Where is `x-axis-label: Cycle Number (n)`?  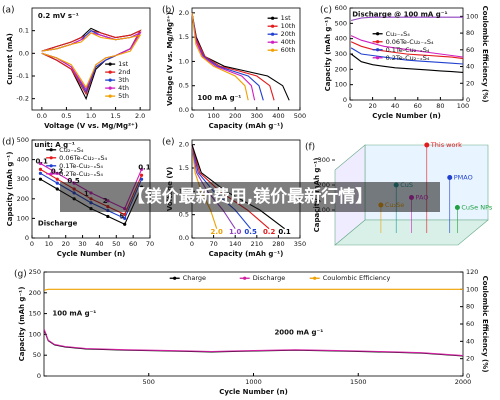
x-axis-label: Cycle Number (n) is located at coordinates (91, 254).